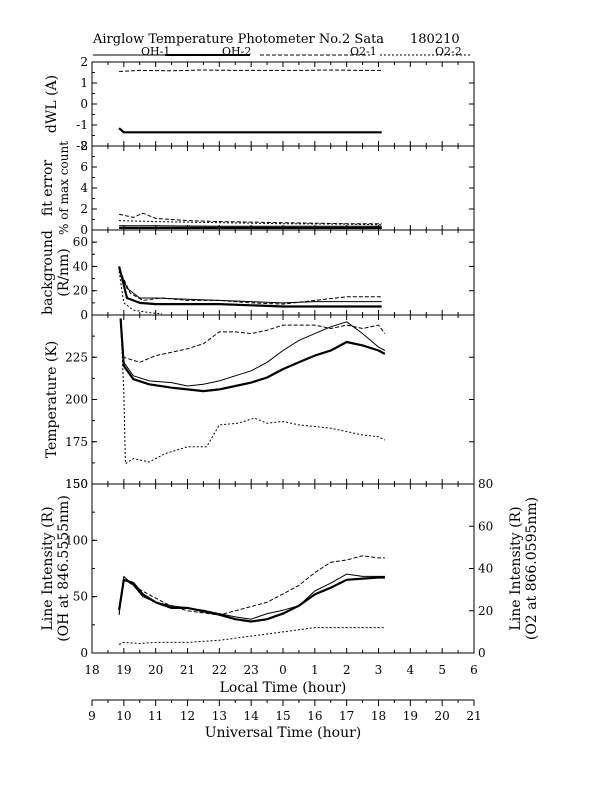  Describe the element at coordinates (259, 104) in the screenshot. I see `panel-dwl: 2 1 0 -1 -2 dWL (A)` at that location.